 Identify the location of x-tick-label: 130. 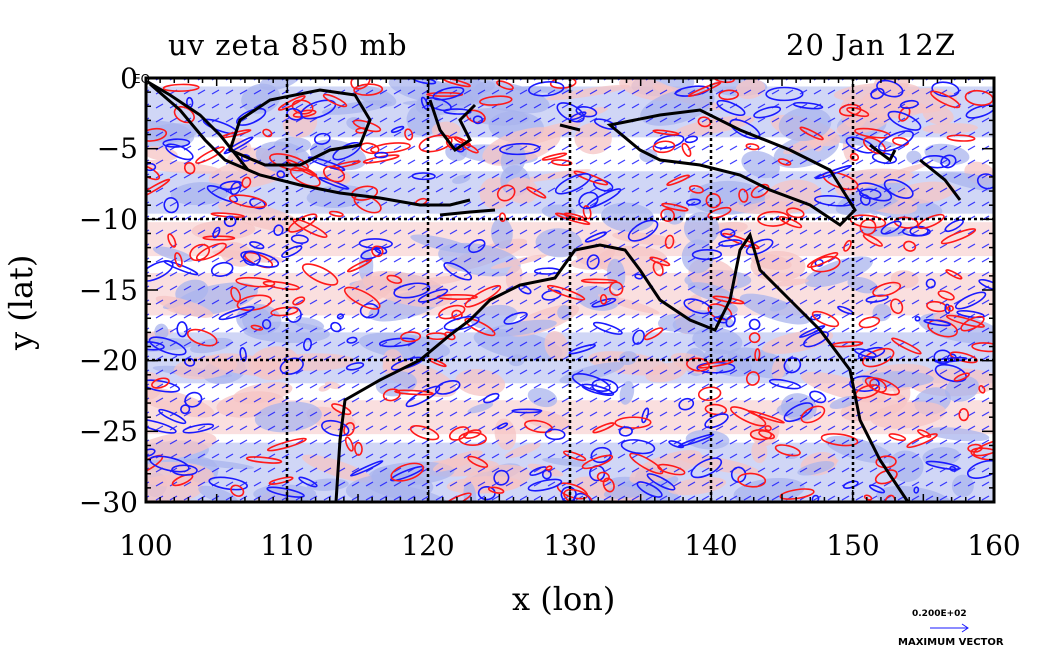
(570, 545).